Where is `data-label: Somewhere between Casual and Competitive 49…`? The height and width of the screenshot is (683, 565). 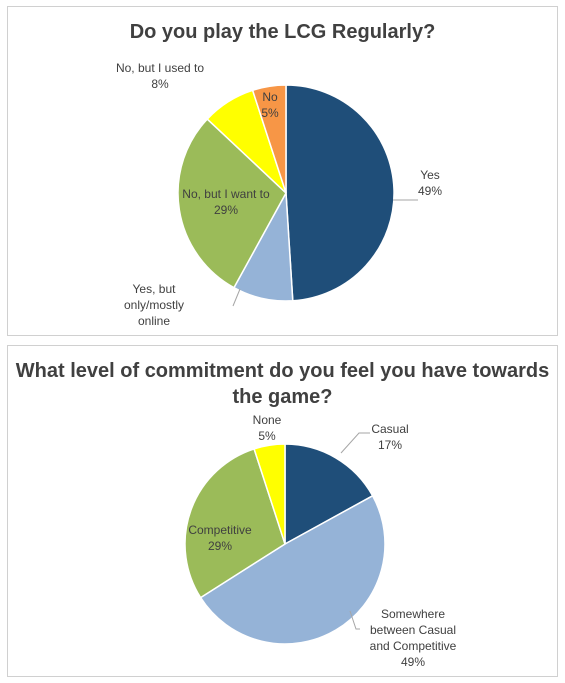 data-label: Somewhere between Casual and Competitive 49… is located at coordinates (413, 638).